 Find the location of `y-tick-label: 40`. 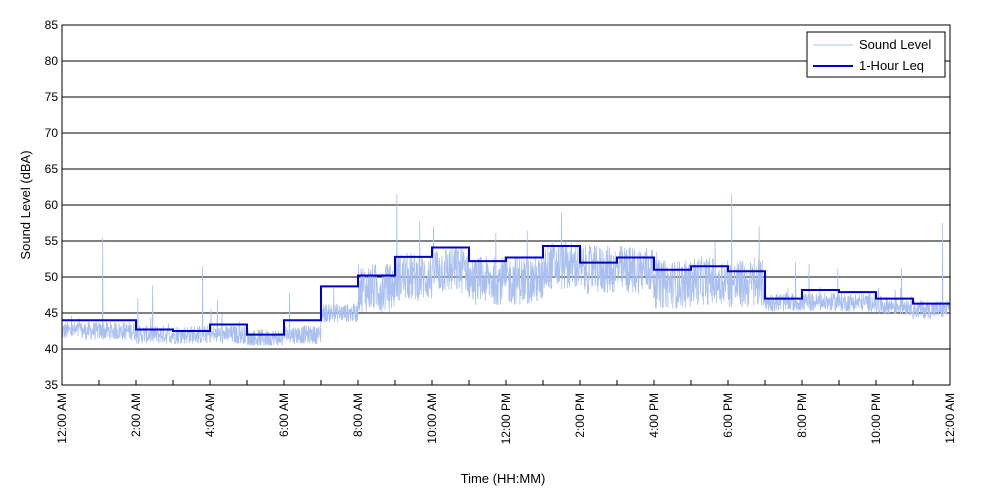

y-tick-label: 40 is located at coordinates (52, 349).